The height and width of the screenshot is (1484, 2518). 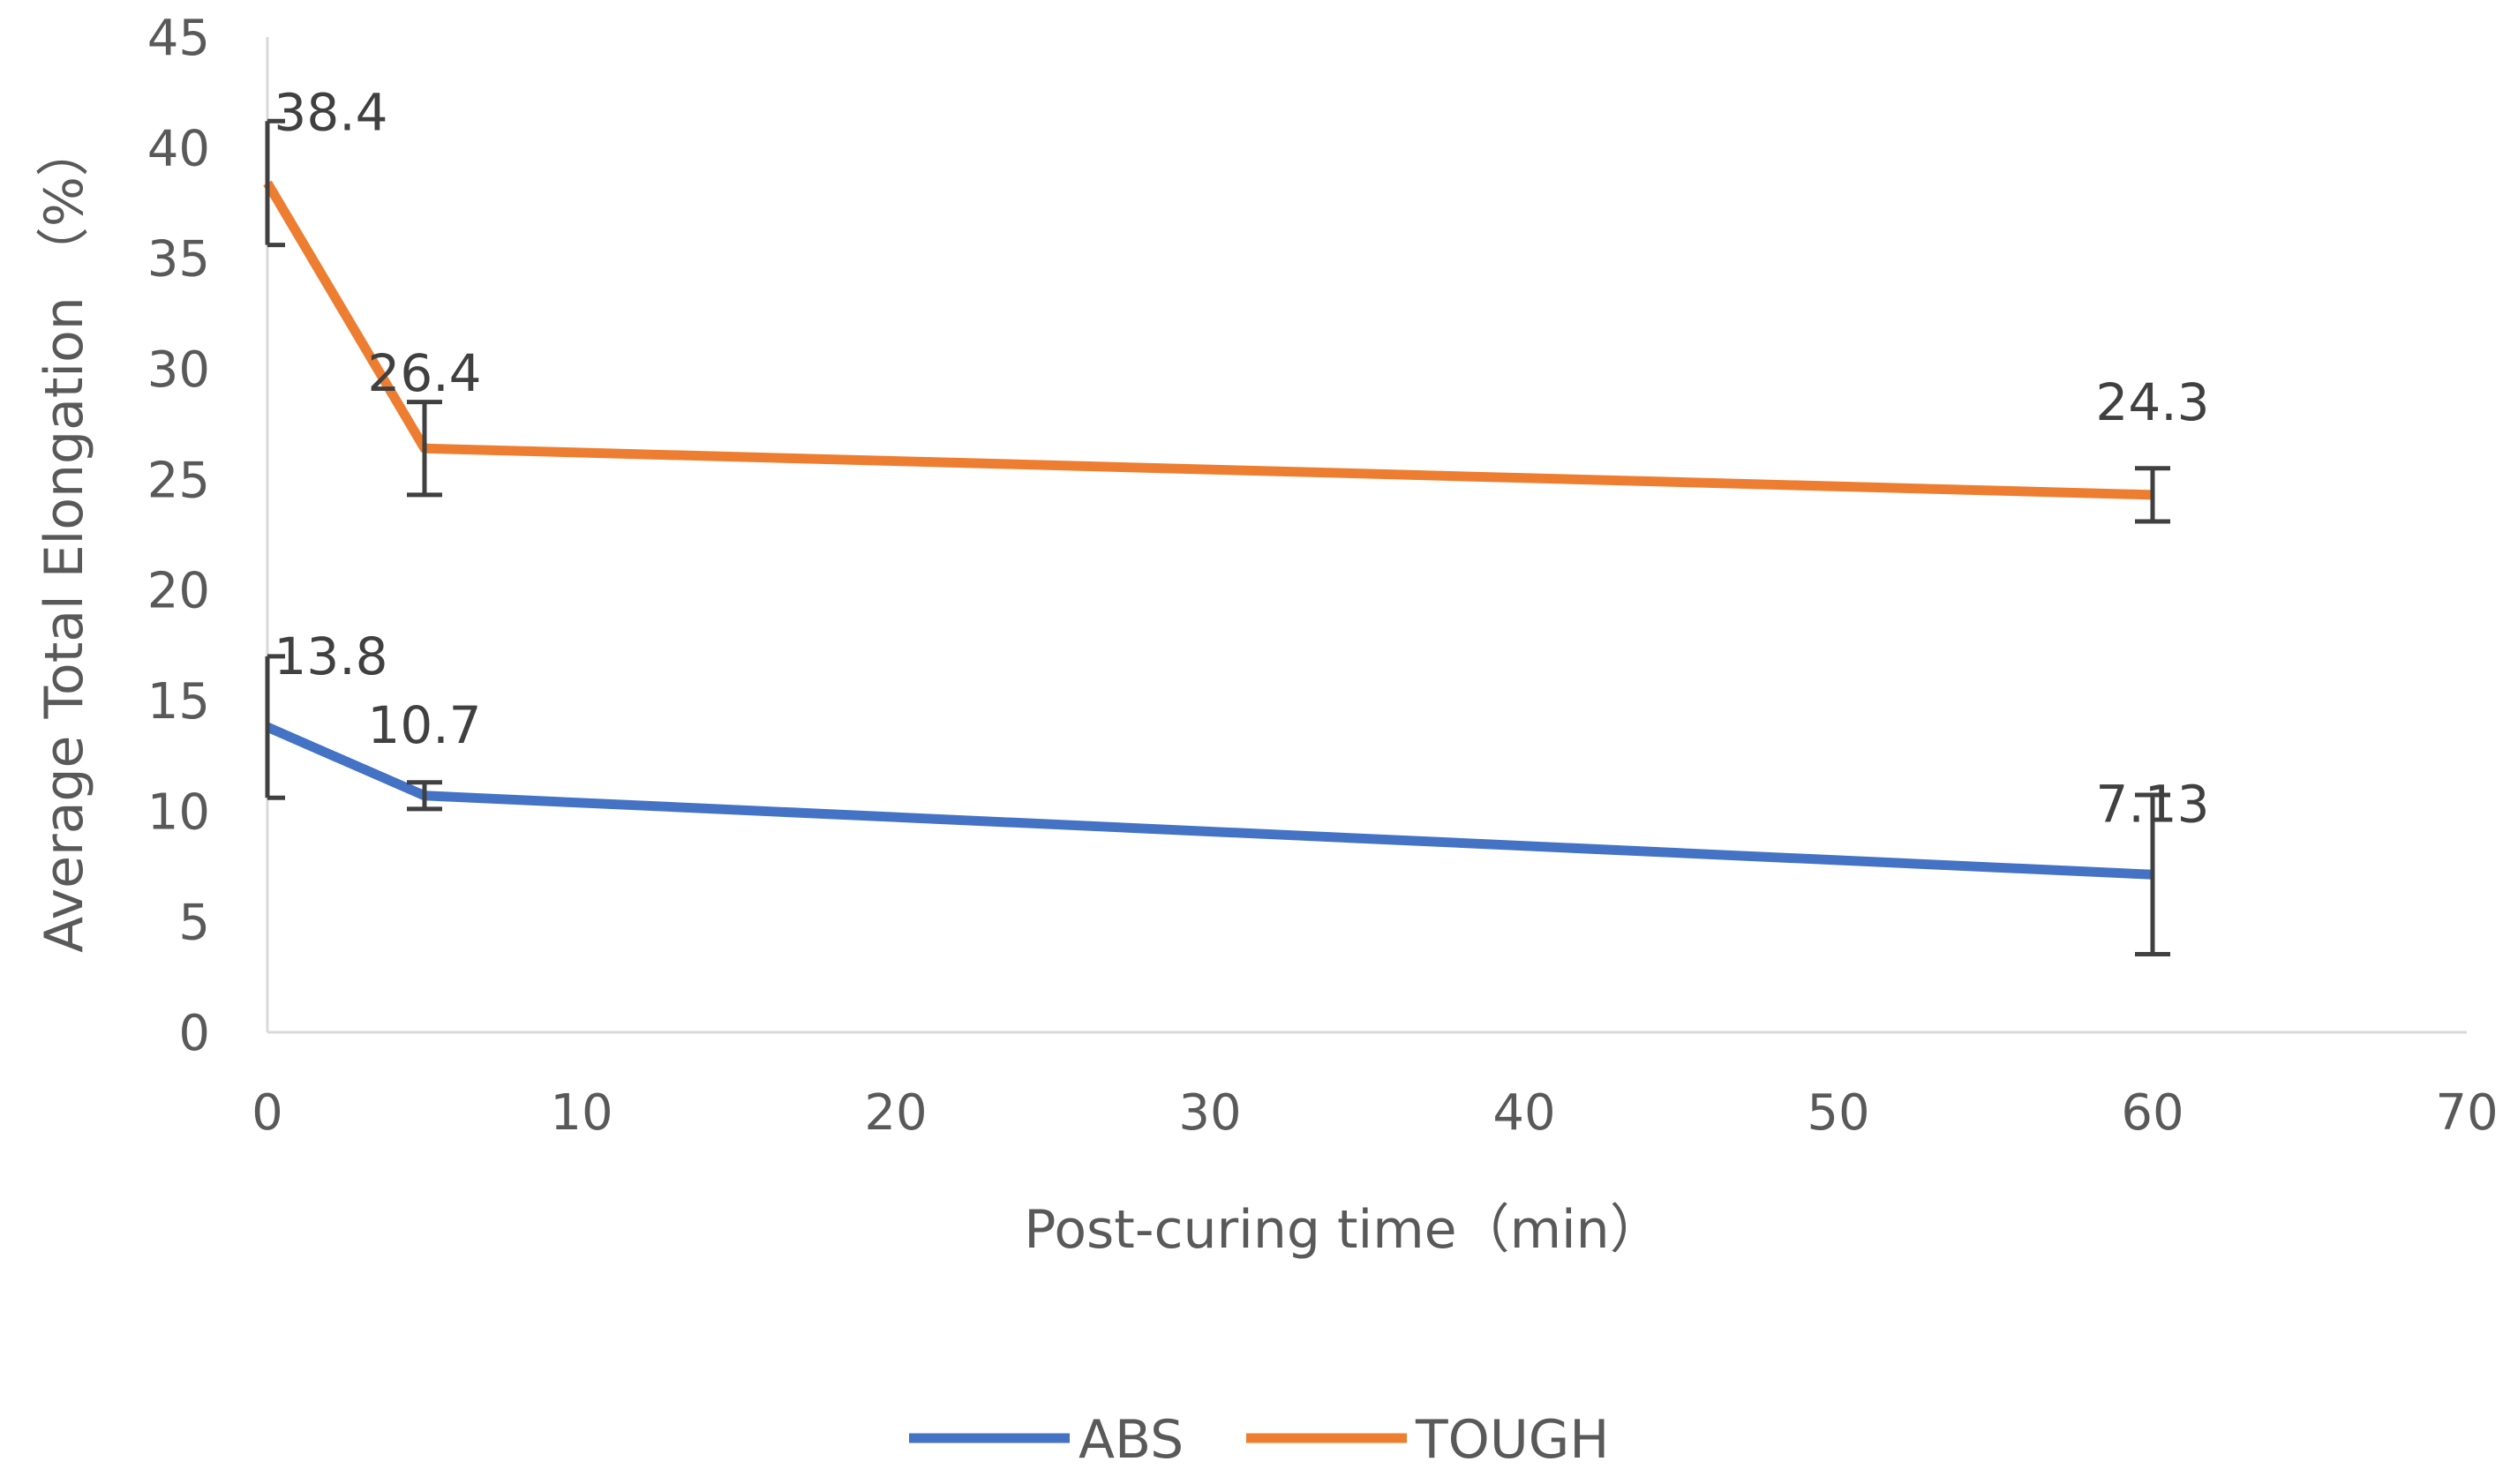 What do you see at coordinates (178, 38) in the screenshot?
I see `y-tick-label: 45` at bounding box center [178, 38].